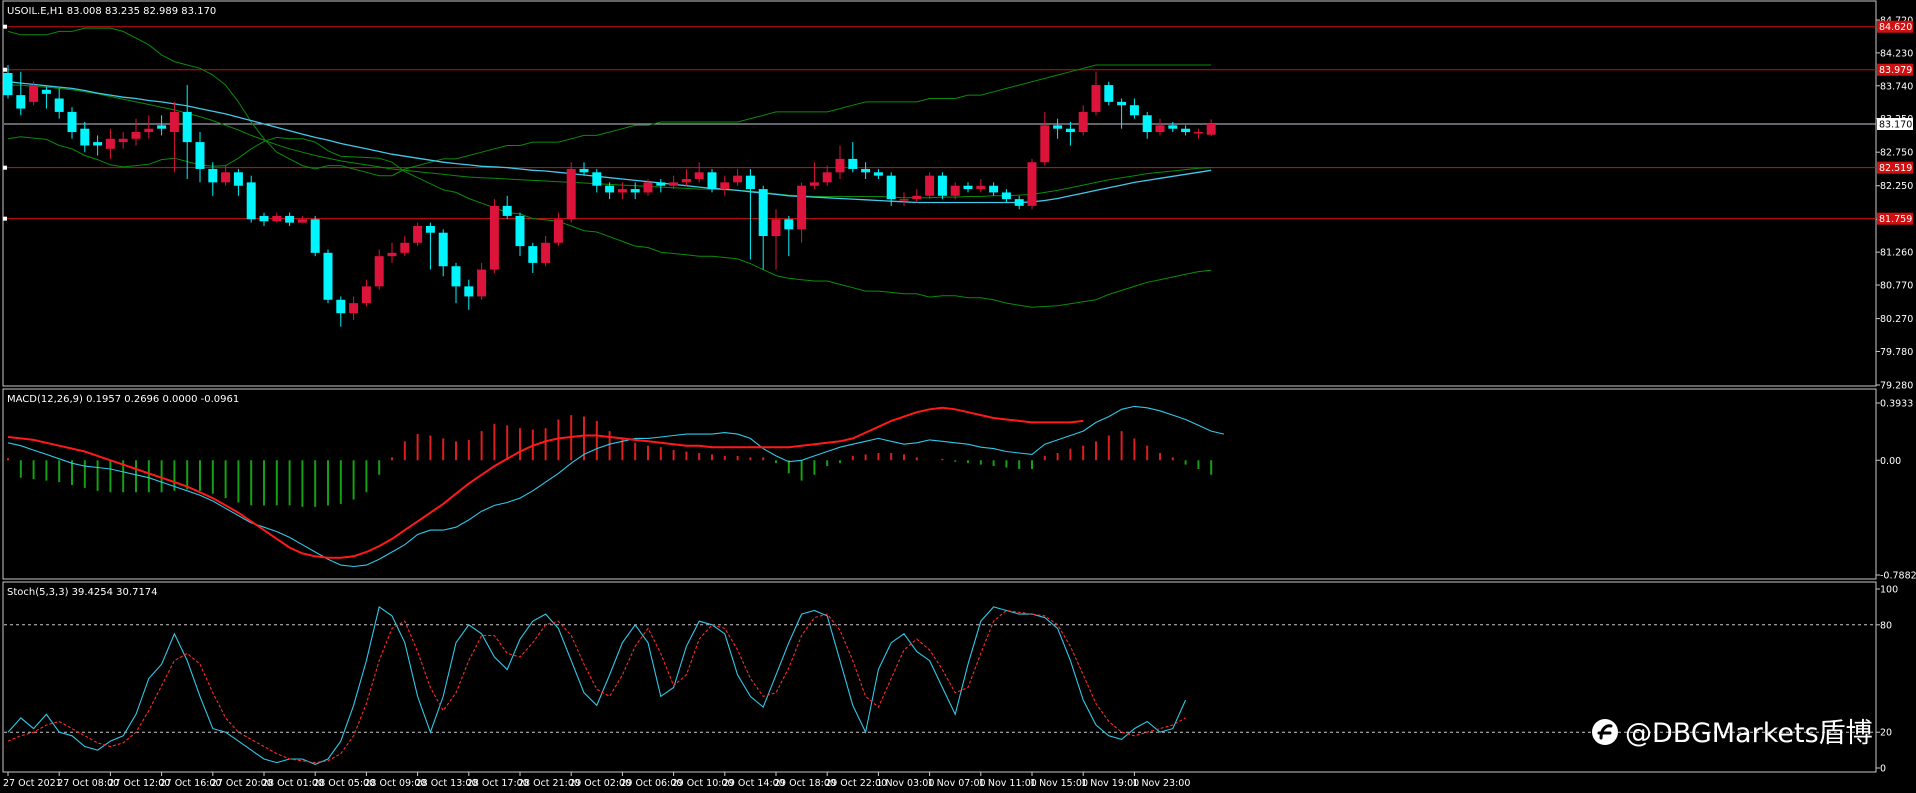  Describe the element at coordinates (957, 783) in the screenshot. I see `time-tick-label: 1 Nov 07:00` at that location.